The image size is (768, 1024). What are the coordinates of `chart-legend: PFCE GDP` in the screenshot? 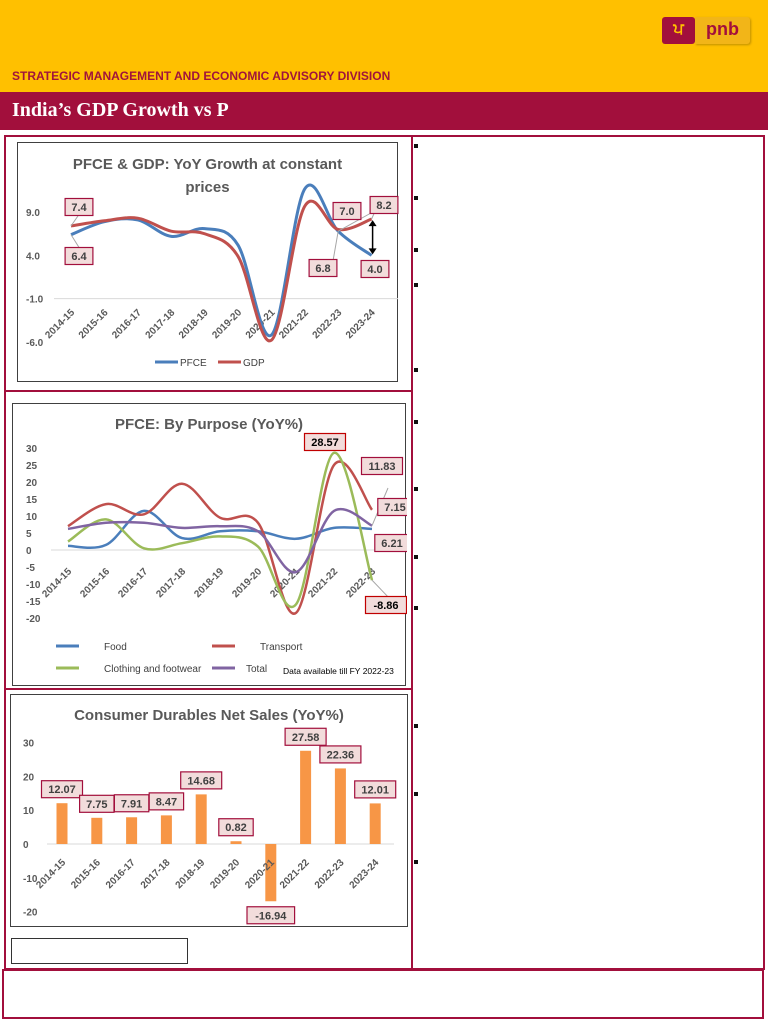 It's located at (210, 363).